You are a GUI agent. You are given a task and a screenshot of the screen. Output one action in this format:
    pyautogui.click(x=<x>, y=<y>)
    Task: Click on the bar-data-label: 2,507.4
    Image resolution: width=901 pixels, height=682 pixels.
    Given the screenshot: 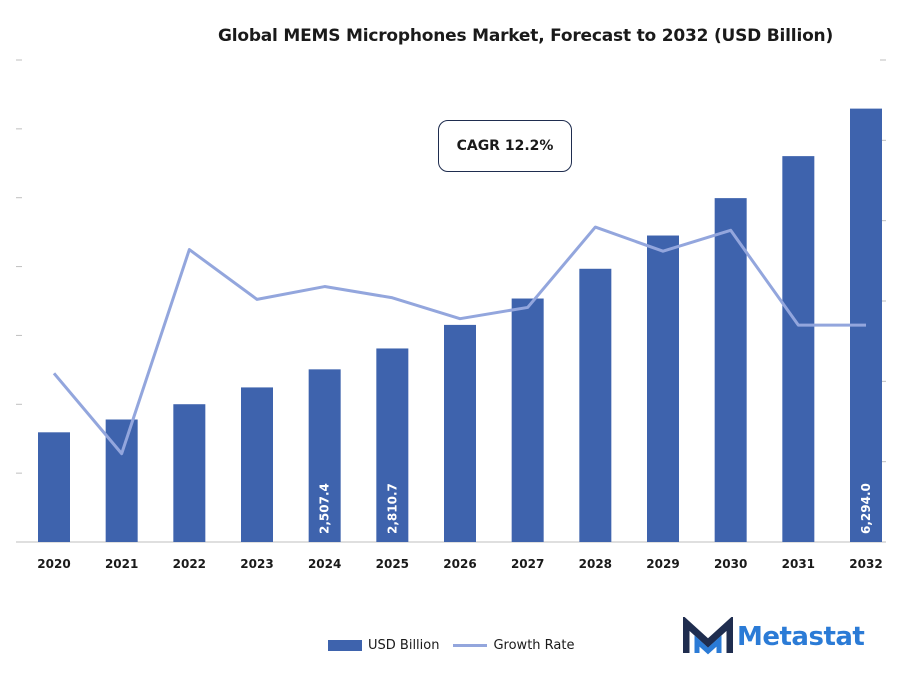 What is the action you would take?
    pyautogui.click(x=325, y=508)
    